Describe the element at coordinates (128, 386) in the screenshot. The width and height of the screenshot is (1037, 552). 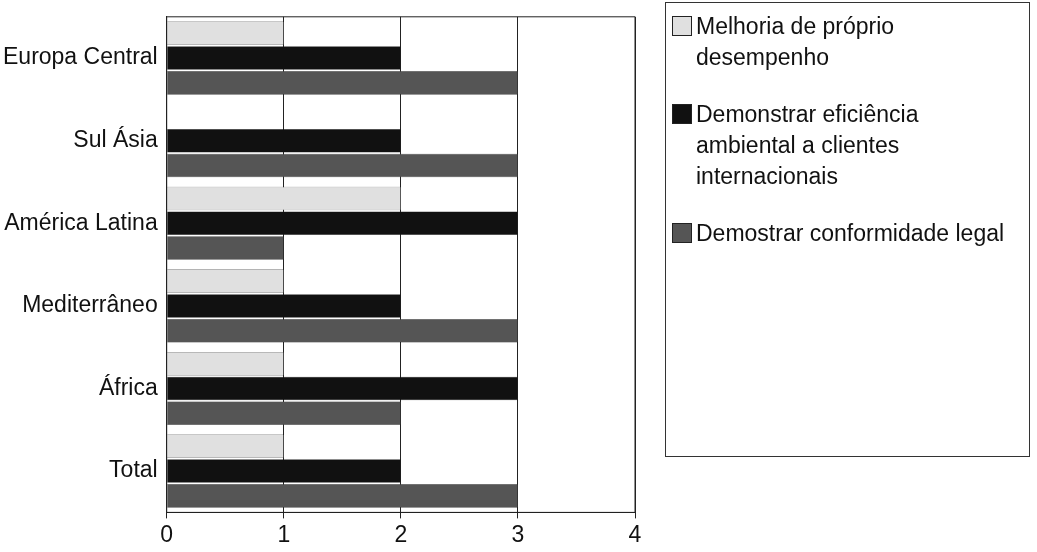
I see `y-tick-label: África` at that location.